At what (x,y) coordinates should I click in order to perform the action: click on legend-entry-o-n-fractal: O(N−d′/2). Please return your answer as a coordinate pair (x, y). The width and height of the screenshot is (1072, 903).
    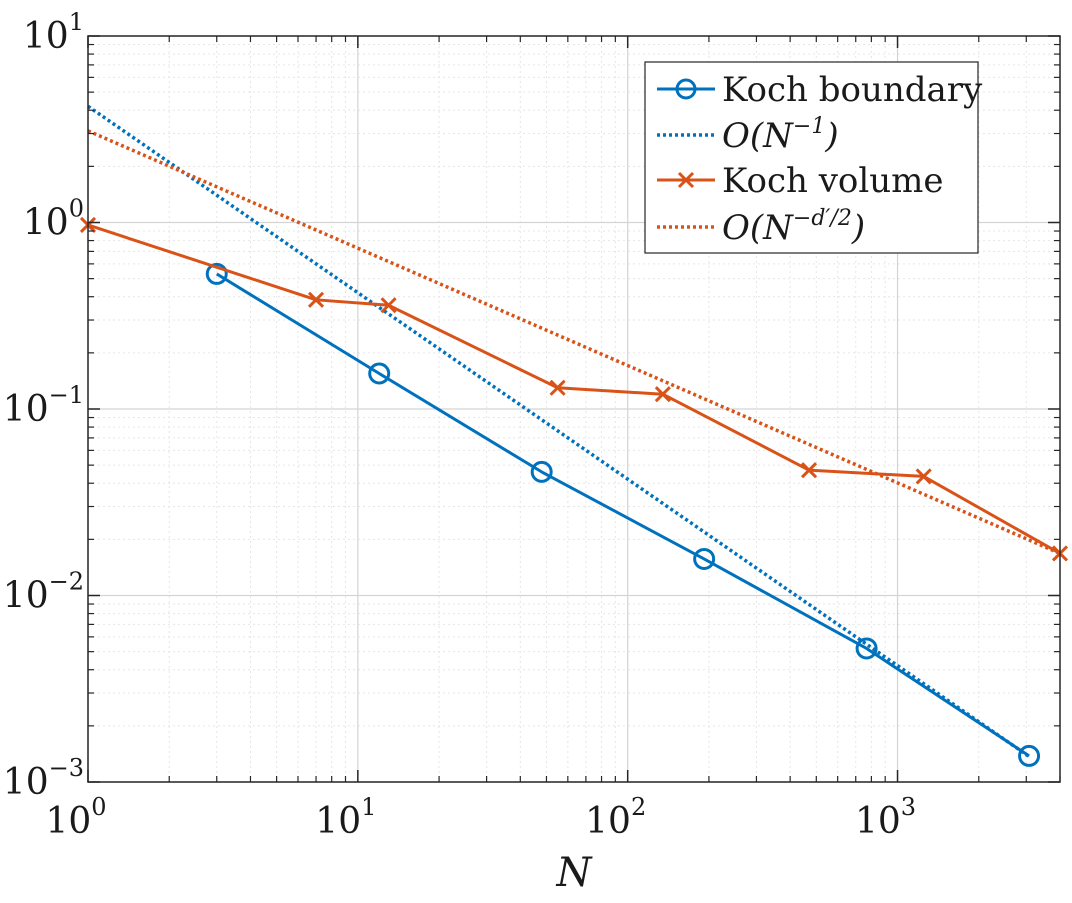
    Looking at the image, I should click on (761, 227).